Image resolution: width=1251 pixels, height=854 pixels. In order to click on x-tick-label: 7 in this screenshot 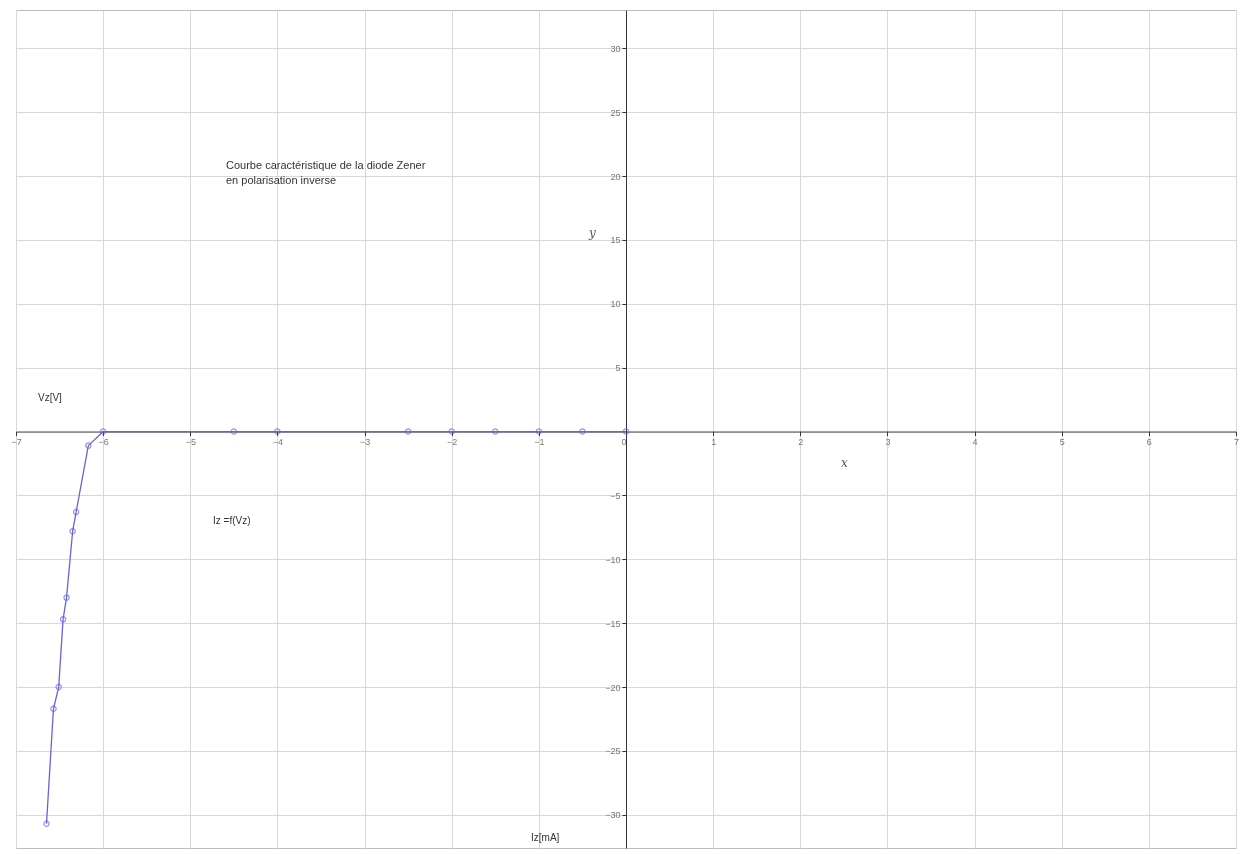, I will do `click(1236, 442)`.